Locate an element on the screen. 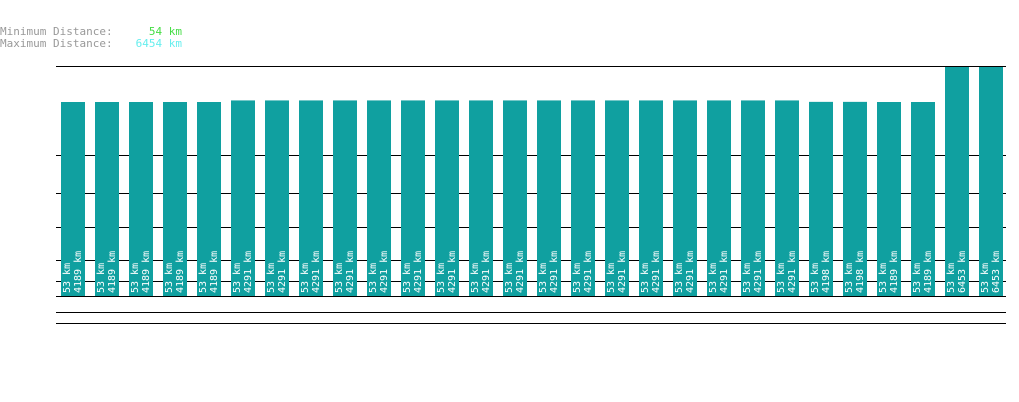 The height and width of the screenshot is (402, 1019). min-distance-label: Minimum Distance: is located at coordinates (56, 31).